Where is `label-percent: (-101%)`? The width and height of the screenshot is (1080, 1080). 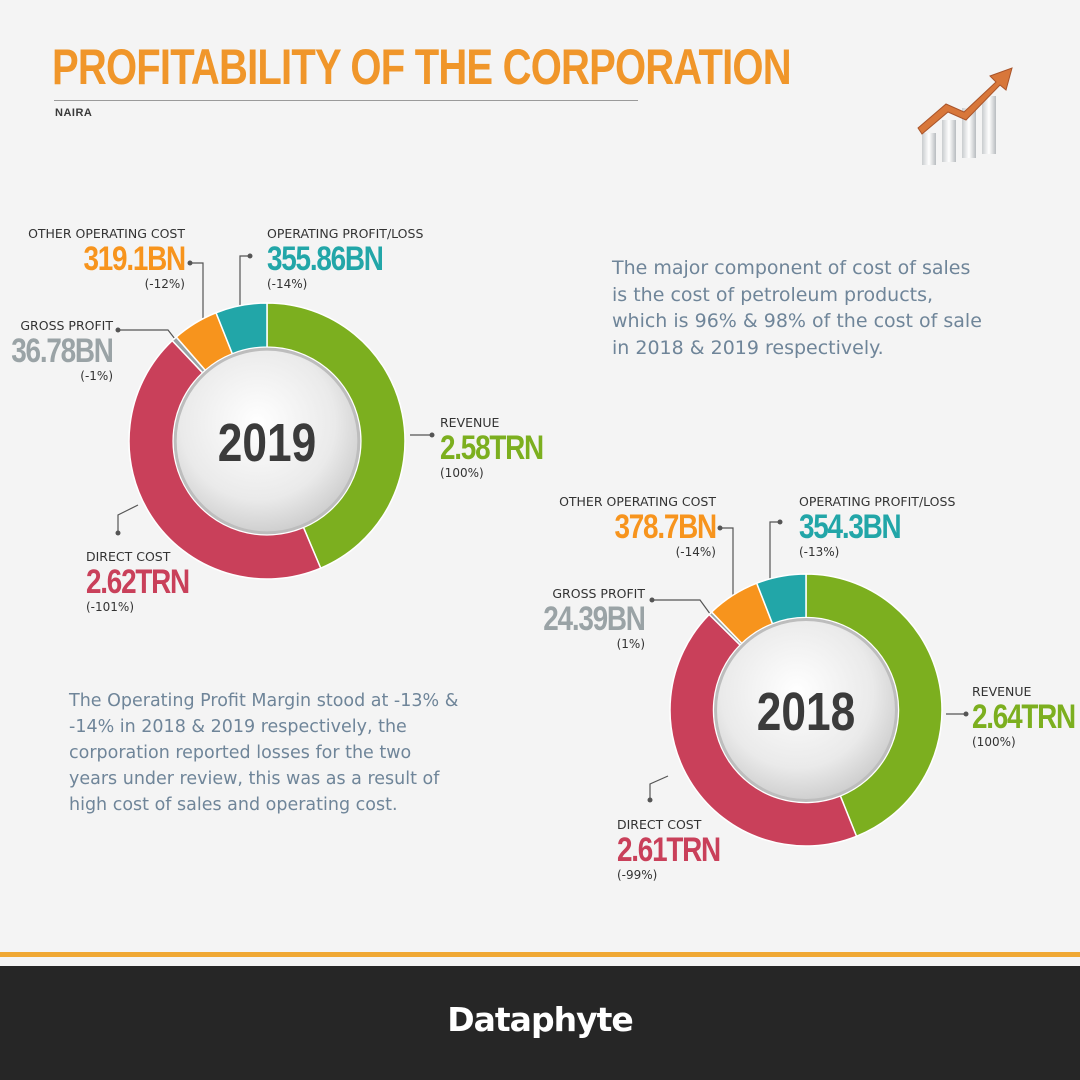 label-percent: (-101%) is located at coordinates (110, 607).